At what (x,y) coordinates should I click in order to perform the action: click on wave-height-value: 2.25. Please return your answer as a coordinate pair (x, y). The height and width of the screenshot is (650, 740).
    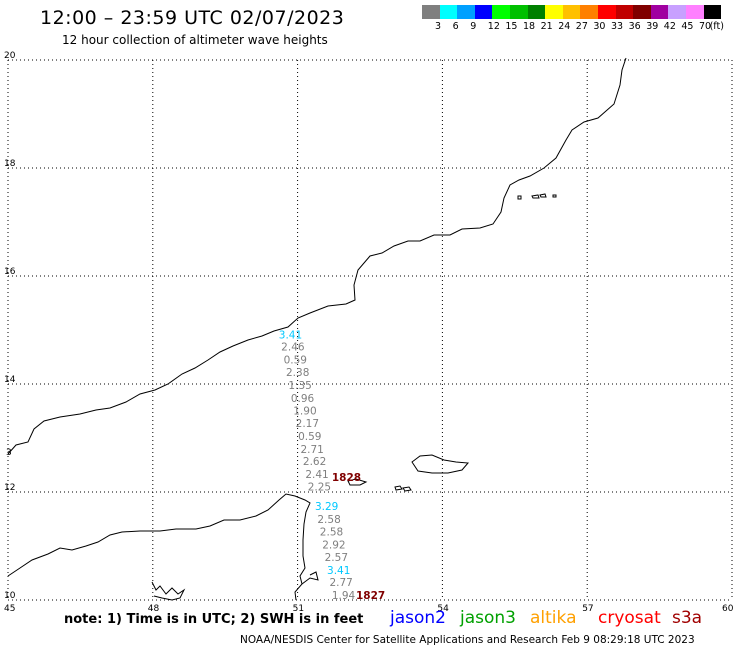
    Looking at the image, I should click on (319, 488).